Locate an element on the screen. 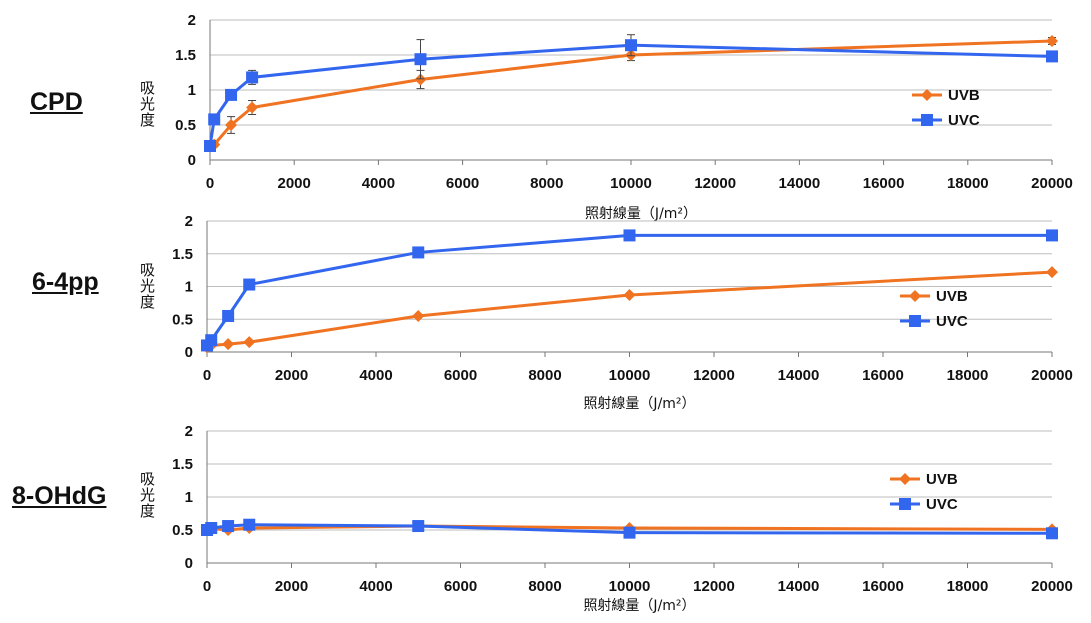 The image size is (1091, 623). panel-label-cpd: CPD is located at coordinates (56, 102).